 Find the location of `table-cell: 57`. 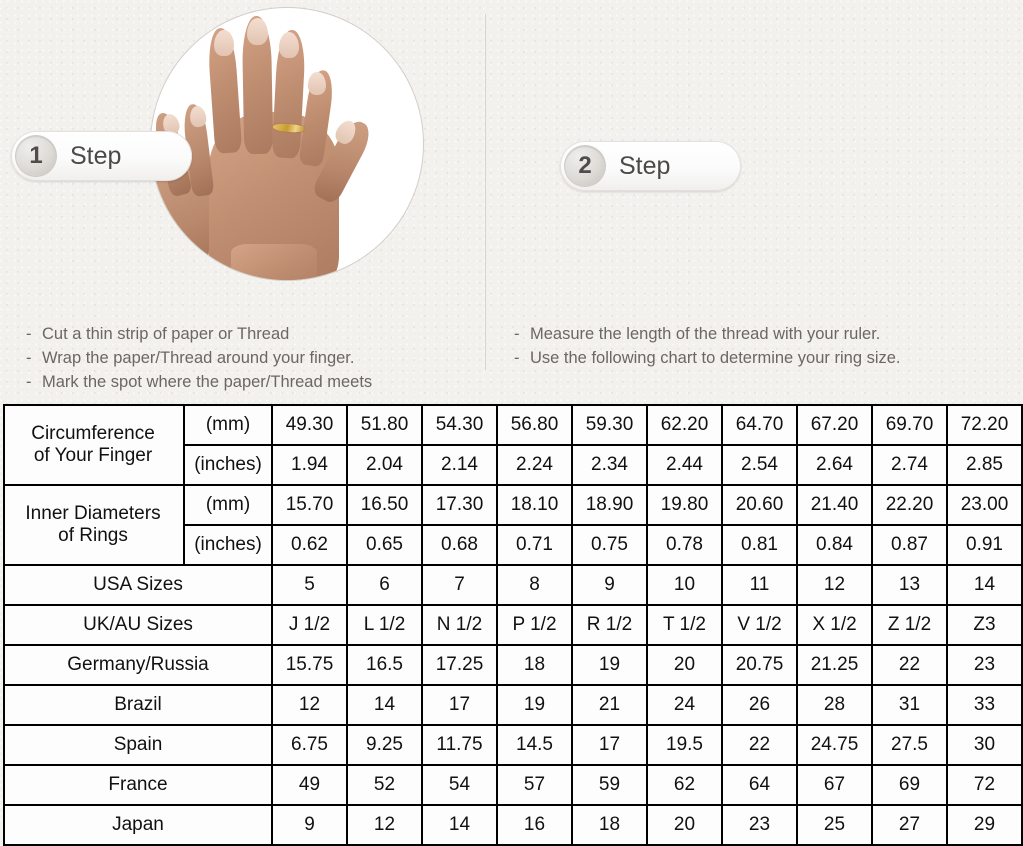

table-cell: 57 is located at coordinates (534, 785).